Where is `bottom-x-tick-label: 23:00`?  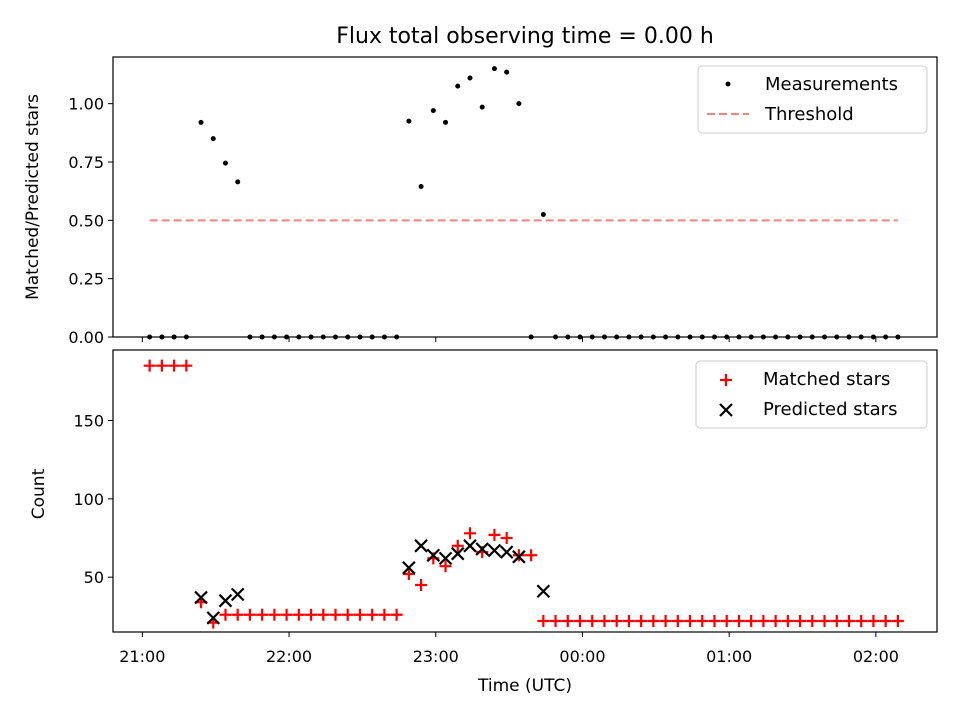 bottom-x-tick-label: 23:00 is located at coordinates (436, 656).